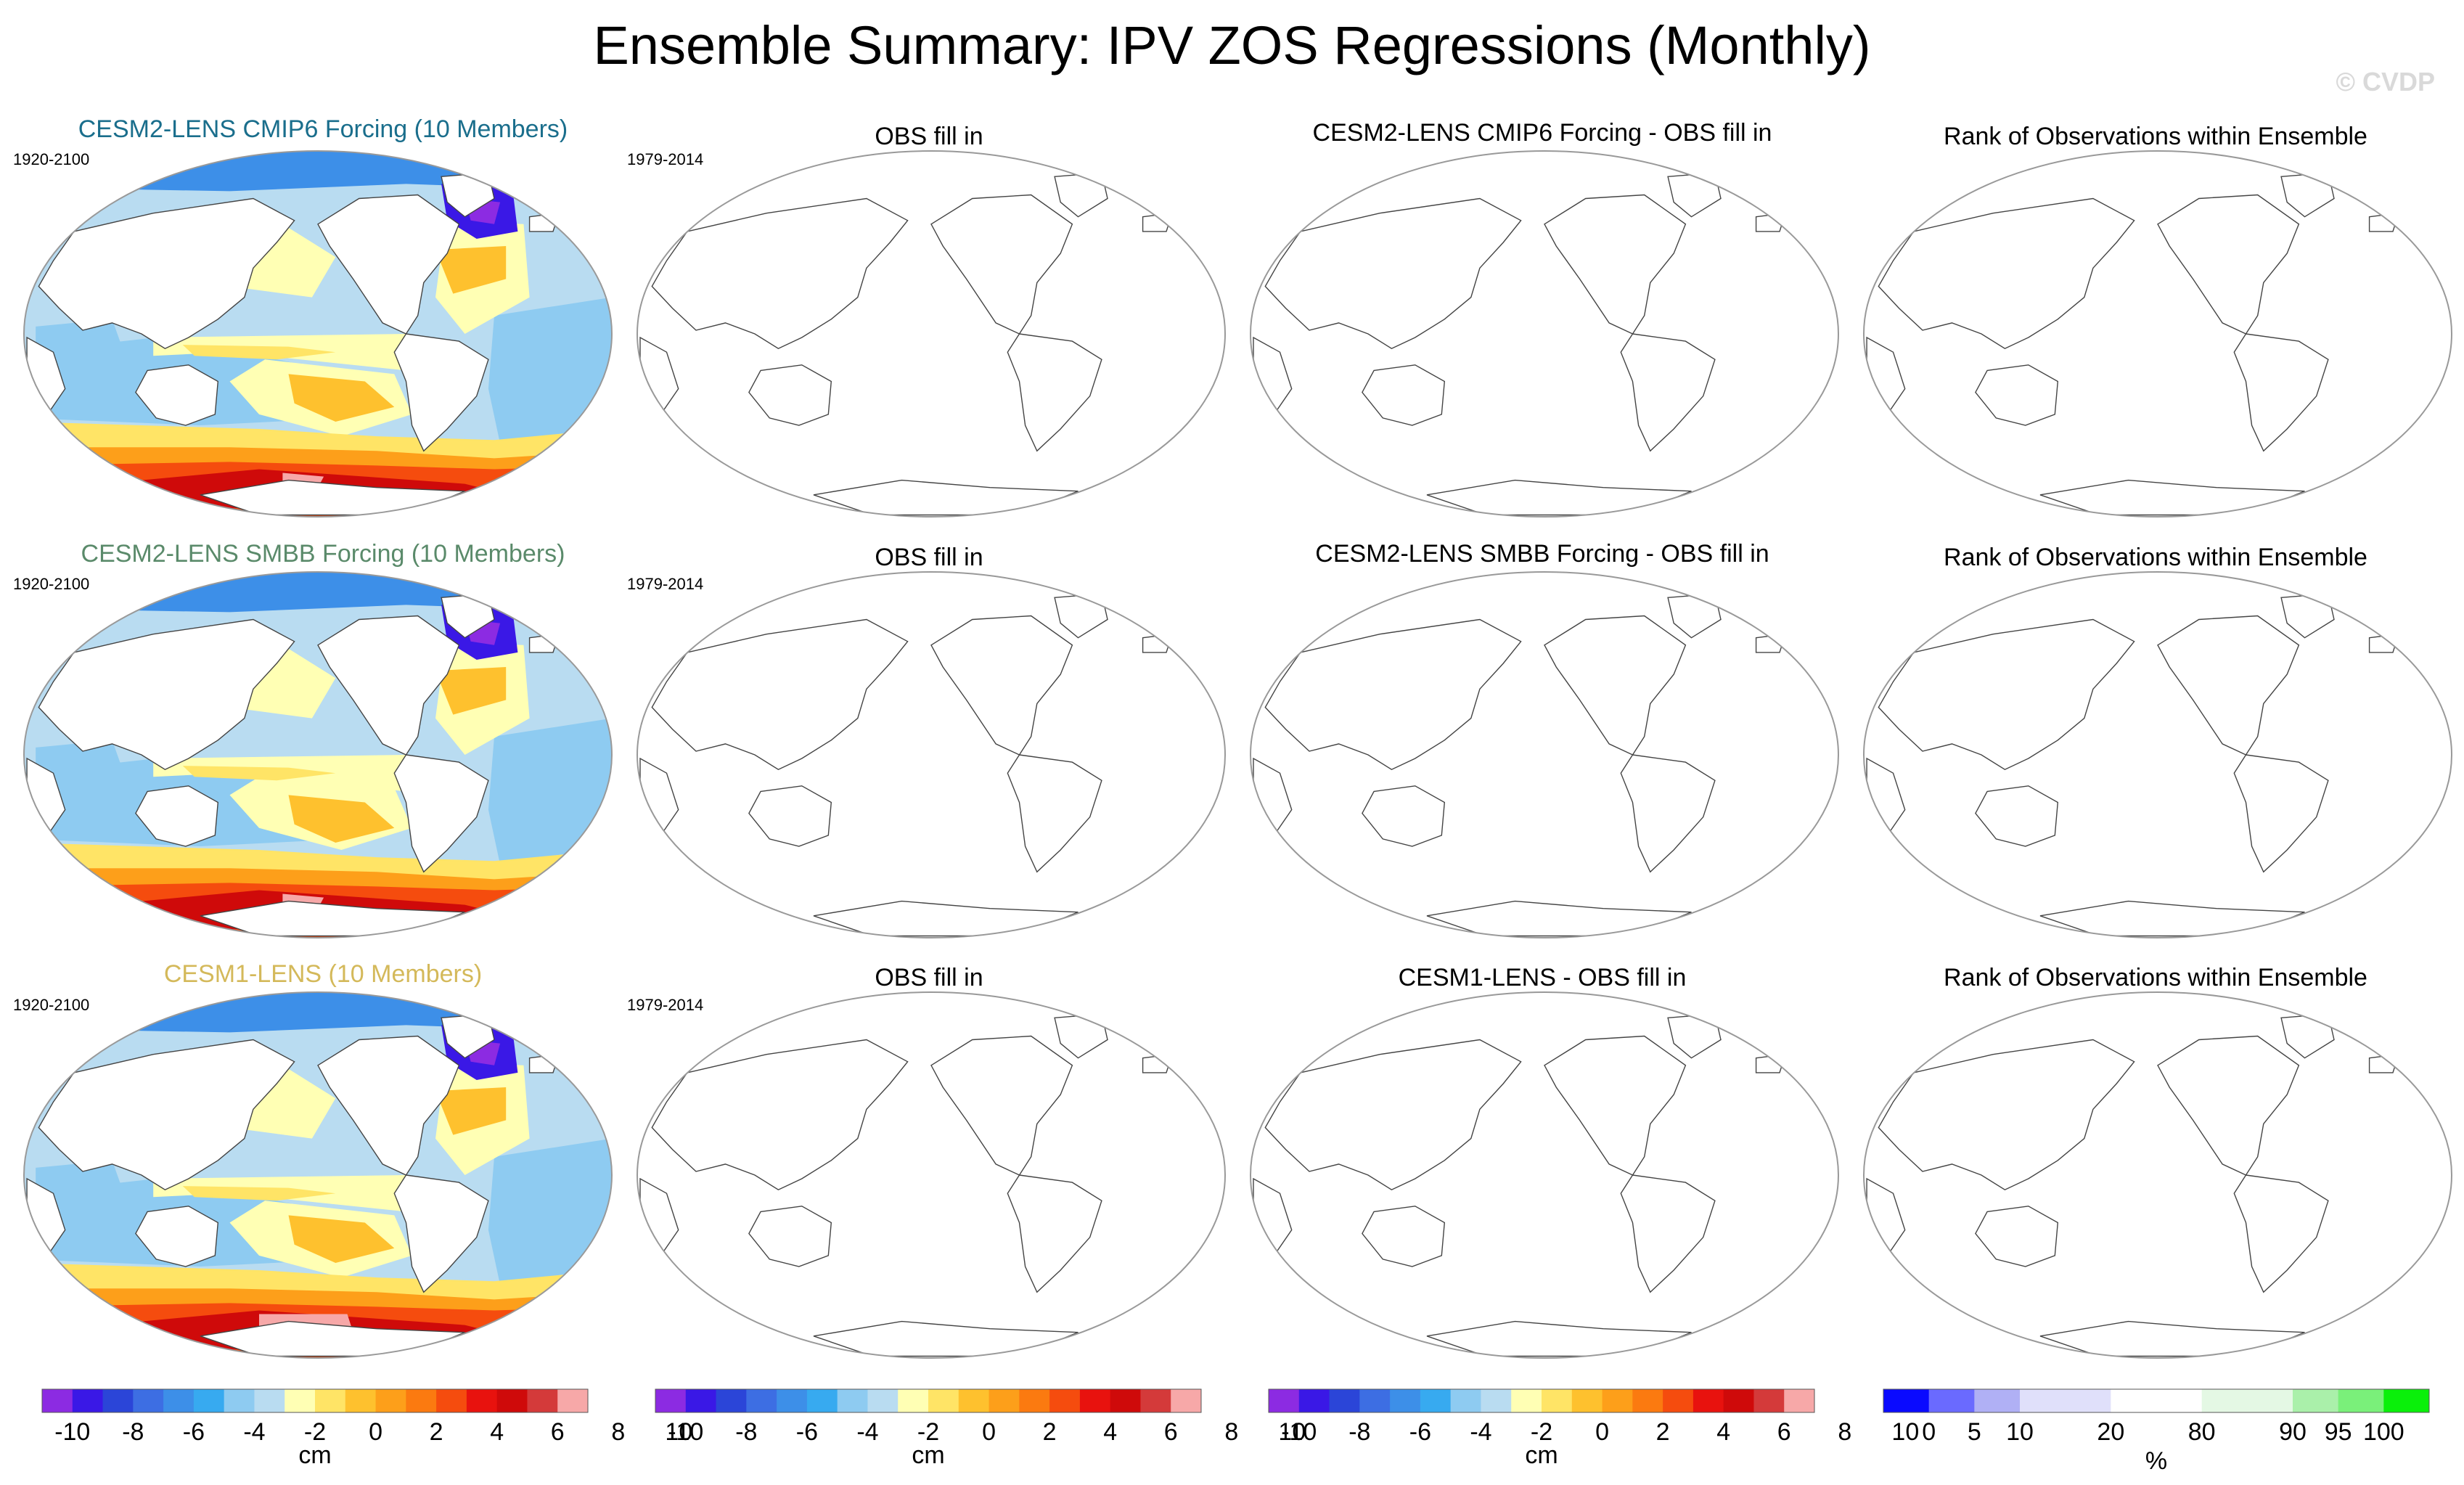 Image resolution: width=2464 pixels, height=1485 pixels. What do you see at coordinates (2385, 82) in the screenshot?
I see `cvdp-watermark: © CVDP` at bounding box center [2385, 82].